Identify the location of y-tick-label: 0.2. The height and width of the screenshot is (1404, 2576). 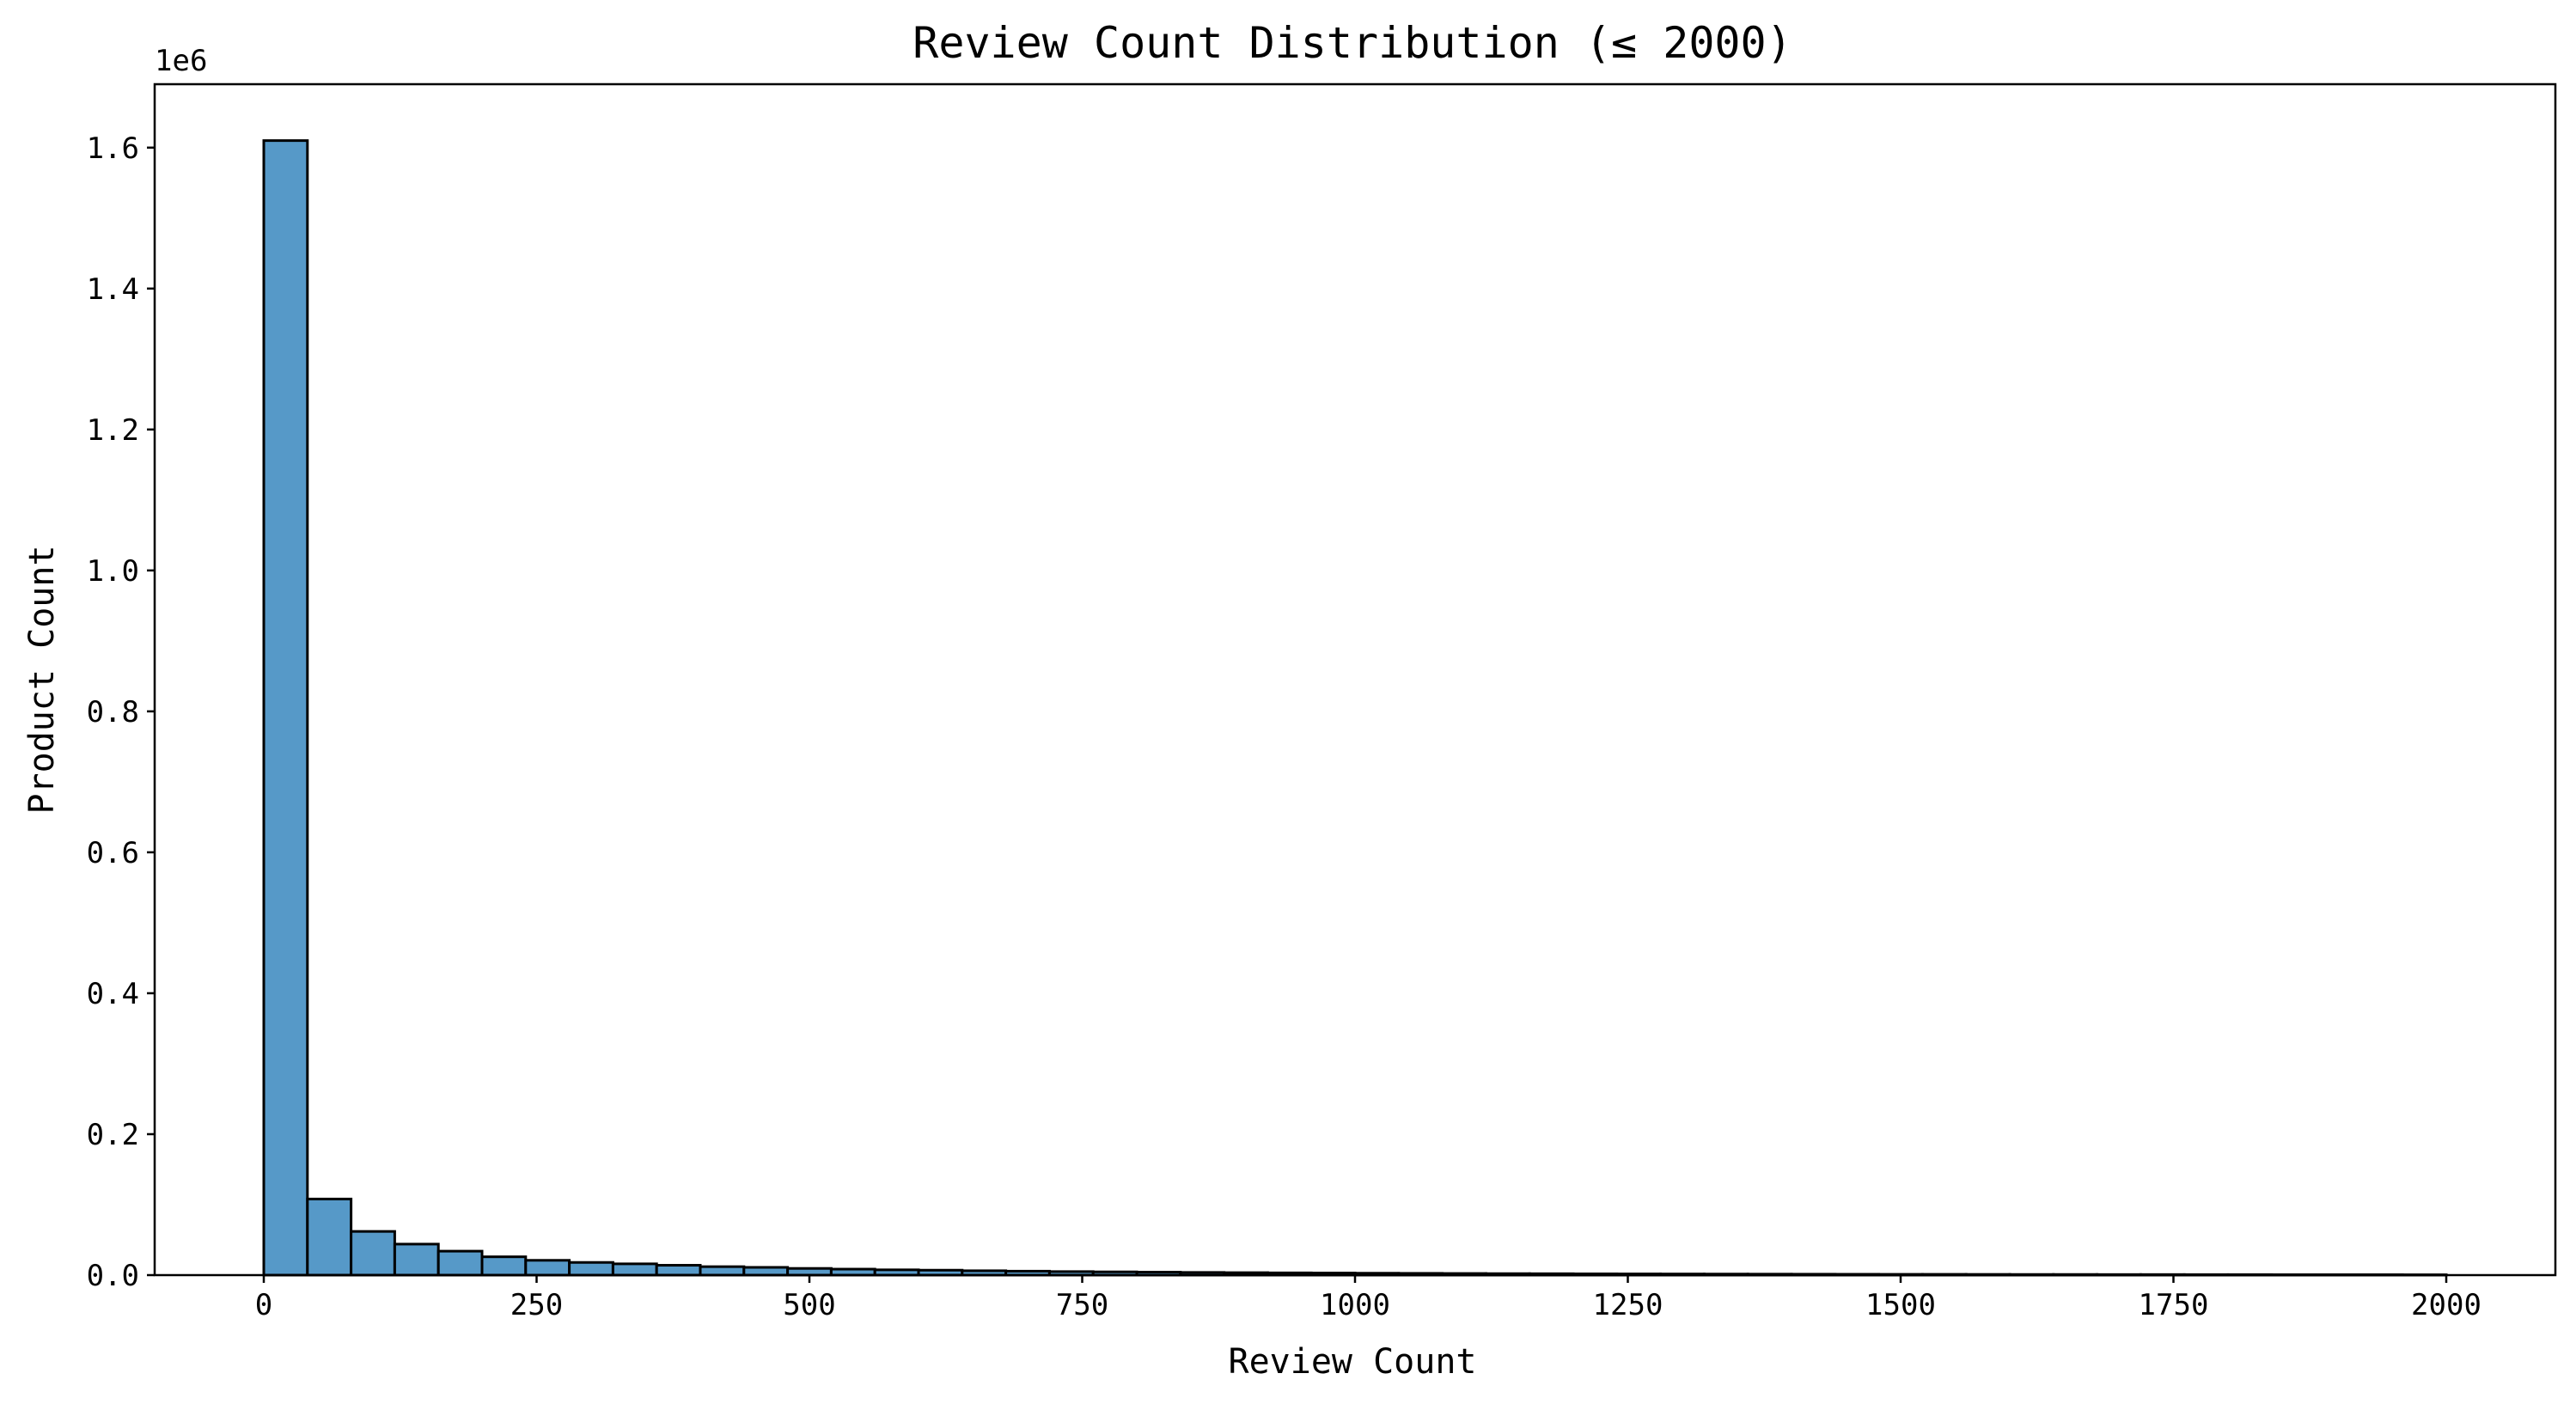
(113, 1135).